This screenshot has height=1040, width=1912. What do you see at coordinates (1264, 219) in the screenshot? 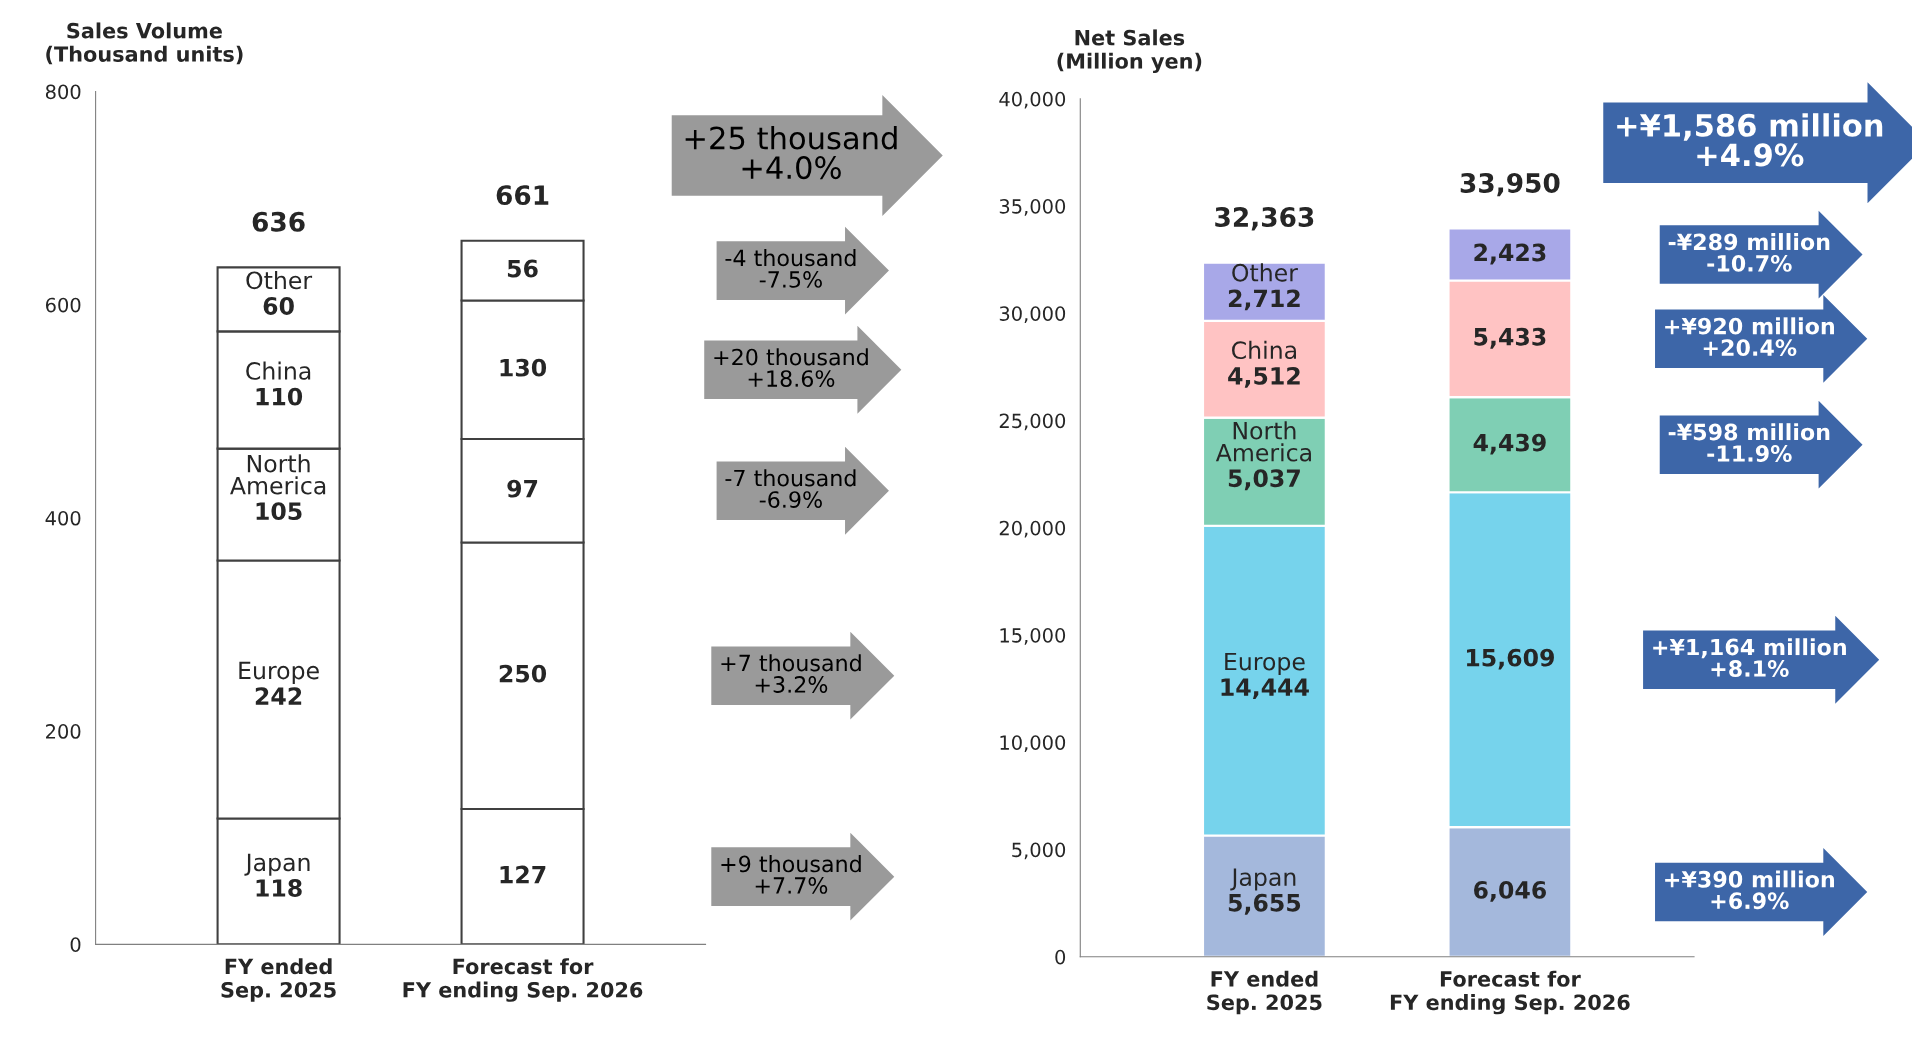
I see `total-label: 32,363` at bounding box center [1264, 219].